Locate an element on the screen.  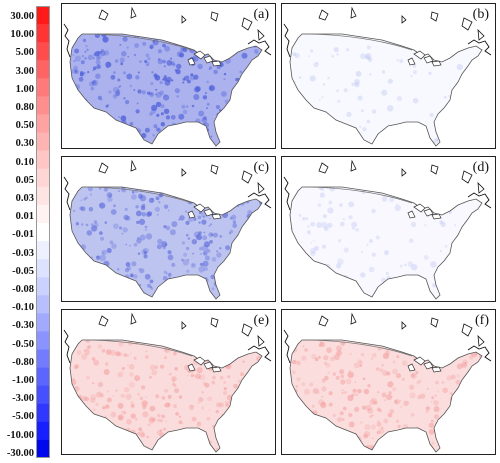
map-panel-f: (f) is located at coordinates (388, 382).